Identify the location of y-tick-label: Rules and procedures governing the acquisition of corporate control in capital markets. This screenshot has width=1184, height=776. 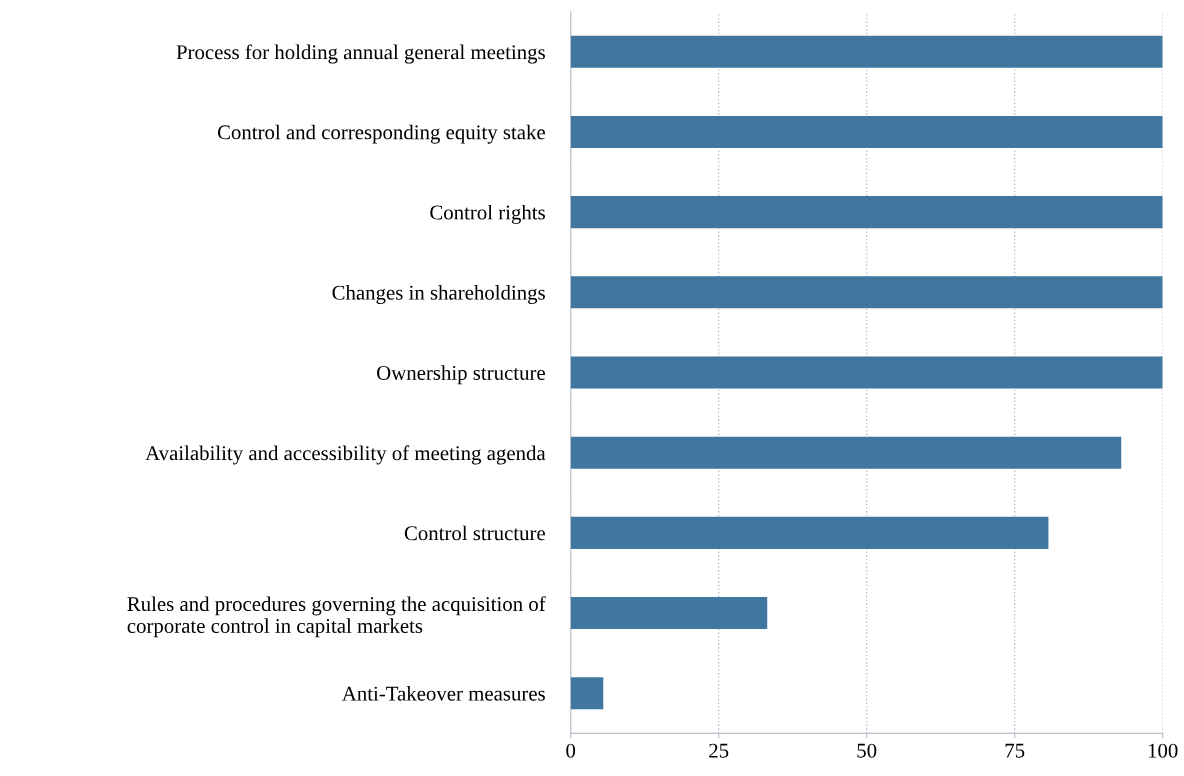
(336, 617).